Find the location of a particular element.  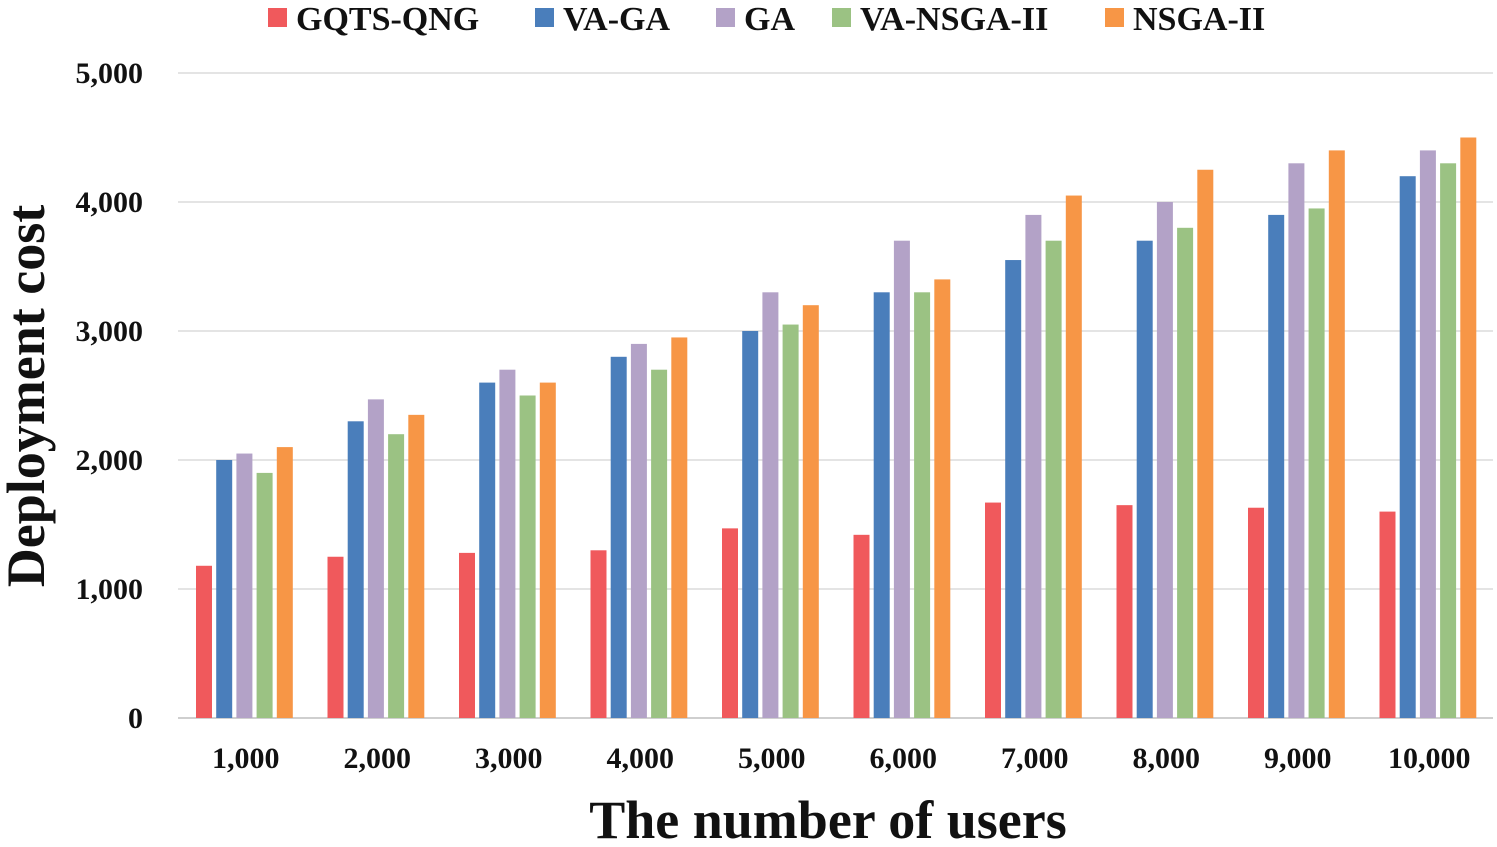

x-tick-label: 9,000 is located at coordinates (1298, 758).